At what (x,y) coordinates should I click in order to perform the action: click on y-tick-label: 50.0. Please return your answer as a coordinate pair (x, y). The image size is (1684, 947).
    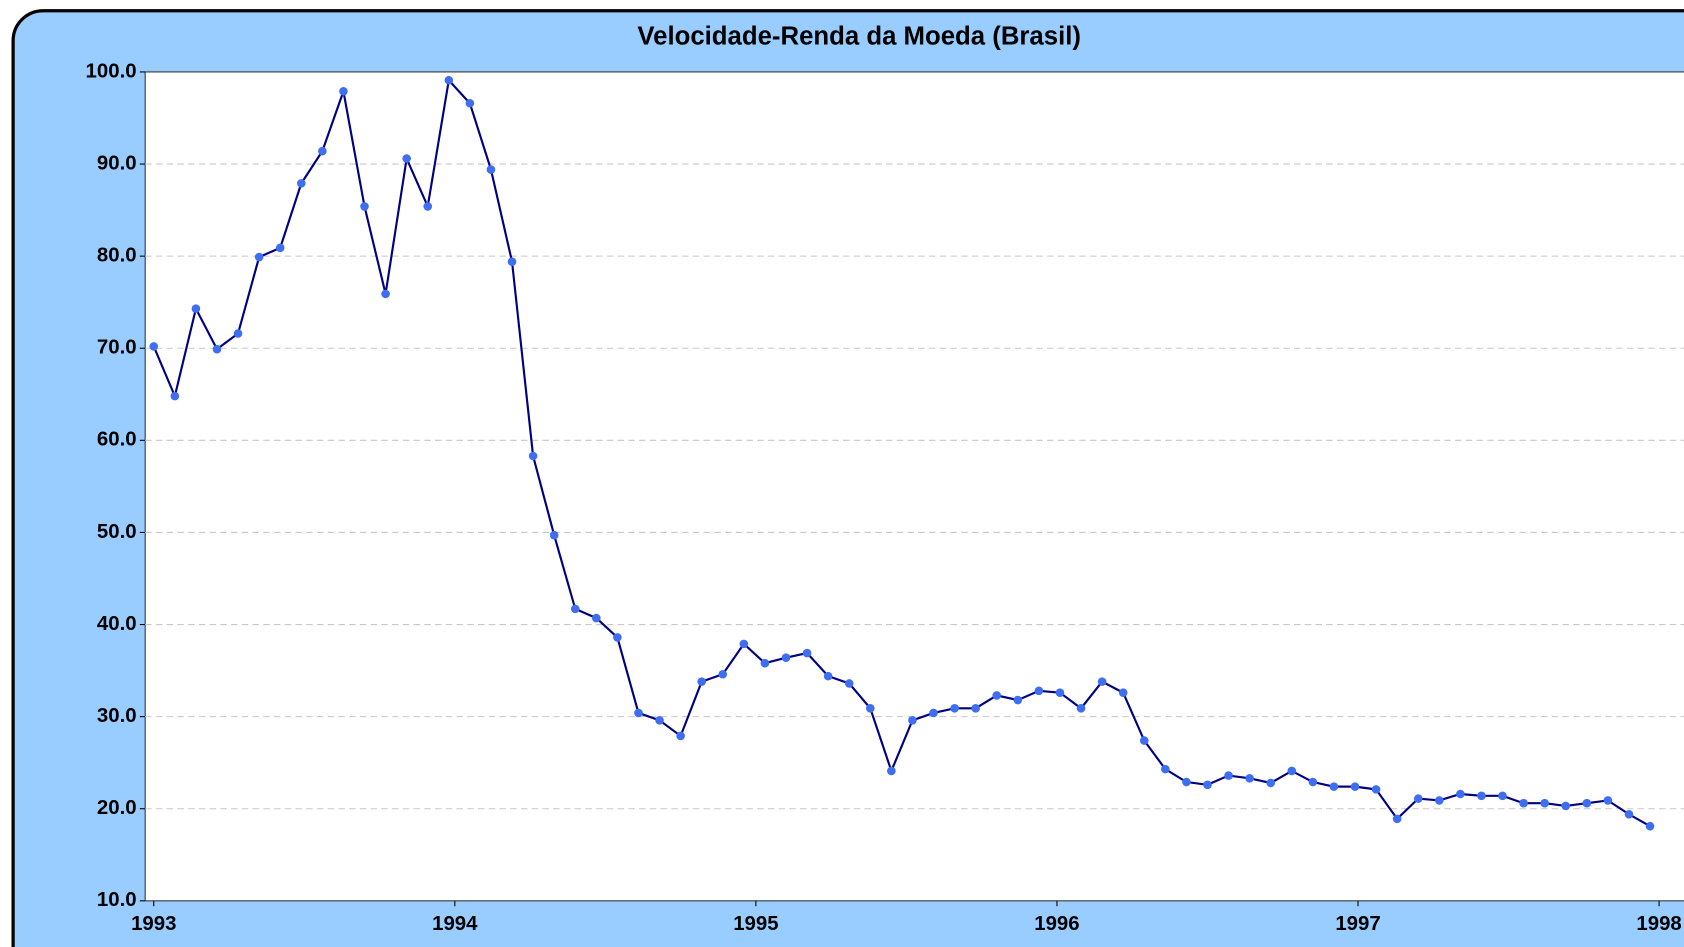
    Looking at the image, I should click on (117, 532).